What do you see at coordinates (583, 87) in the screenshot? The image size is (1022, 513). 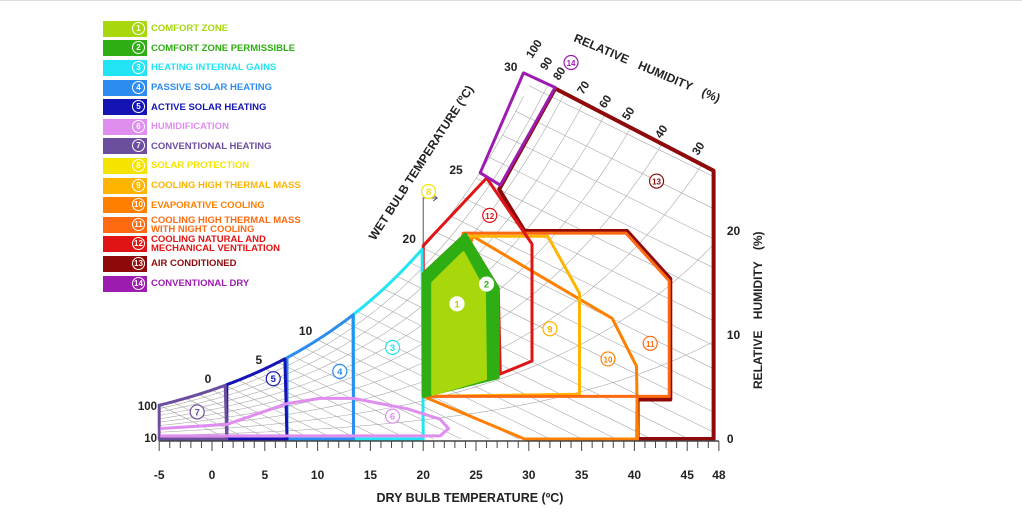 I see `rh-tick-label: 70` at bounding box center [583, 87].